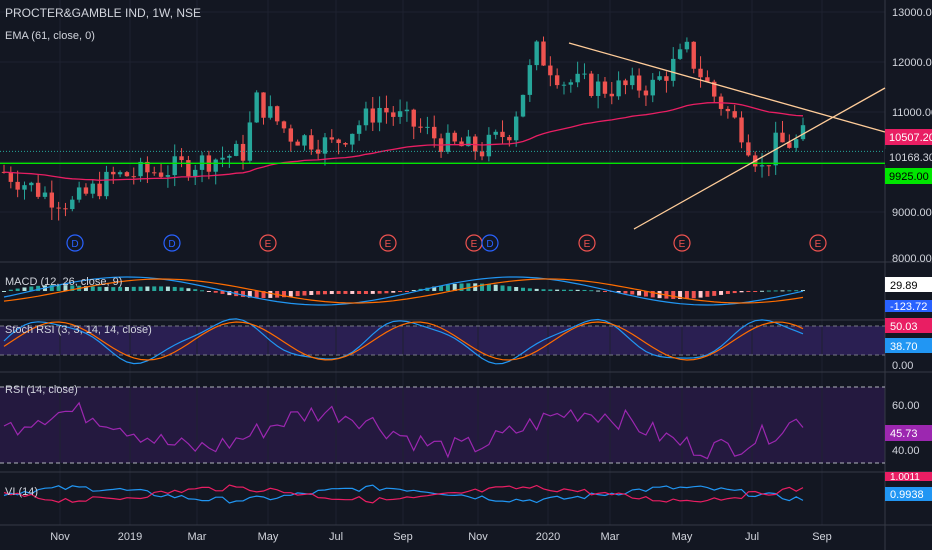  Describe the element at coordinates (904, 327) in the screenshot. I see `stoch-d-badge-text: 50.03` at that location.